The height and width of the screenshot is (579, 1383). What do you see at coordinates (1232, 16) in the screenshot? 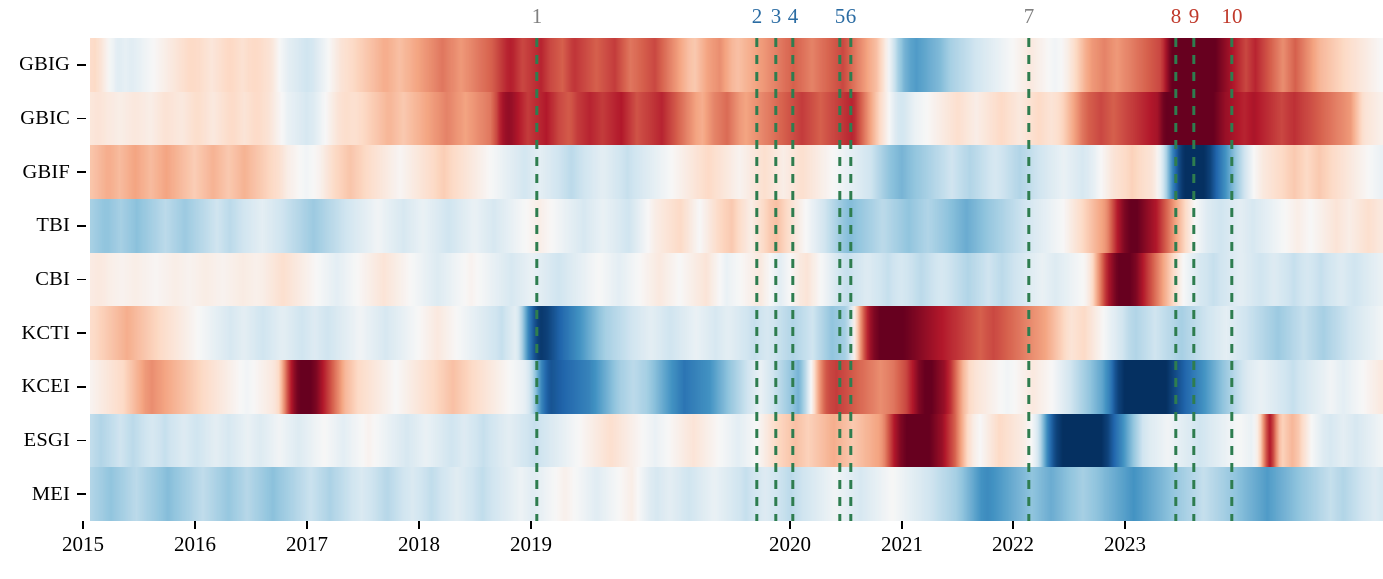
I see `event-label-10: 10` at bounding box center [1232, 16].